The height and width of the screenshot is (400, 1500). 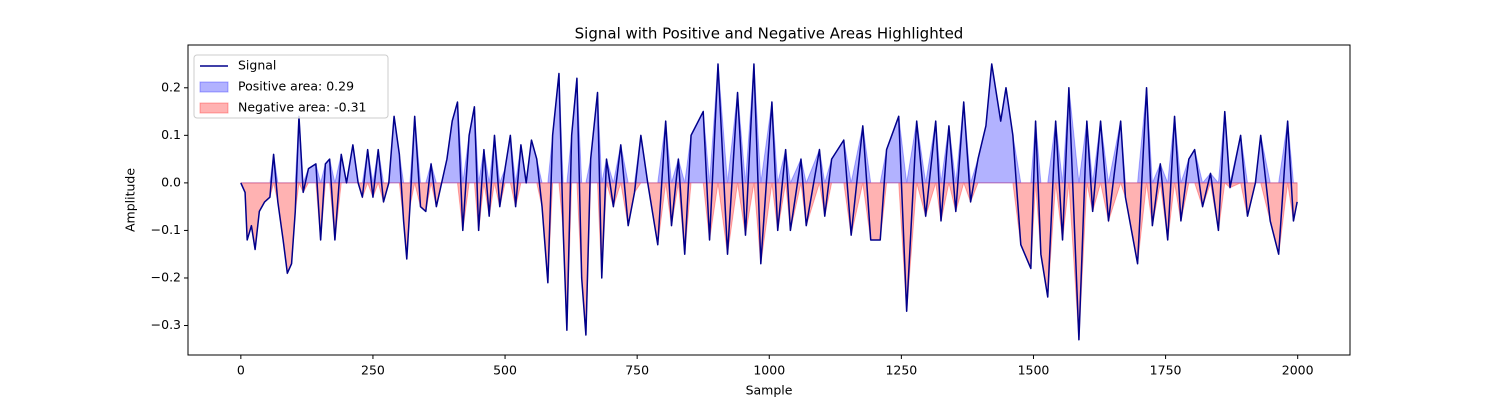 I want to click on y-tick-label: 0.0, so click(x=171, y=181).